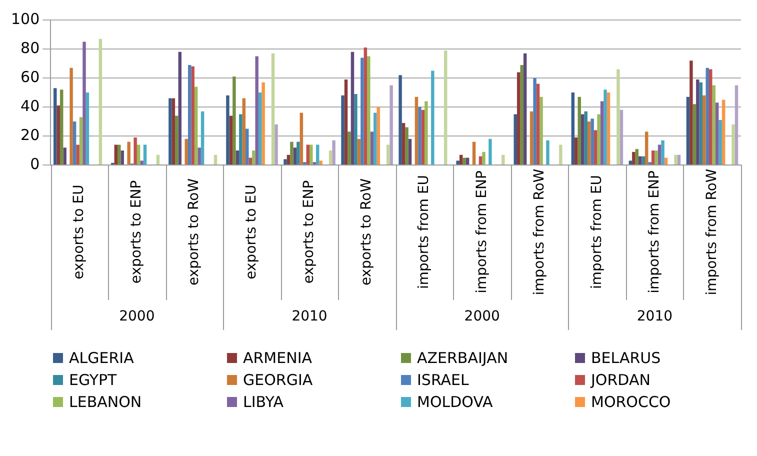  What do you see at coordinates (596, 232) in the screenshot?
I see `x-tick-label: imports from EU` at bounding box center [596, 232].